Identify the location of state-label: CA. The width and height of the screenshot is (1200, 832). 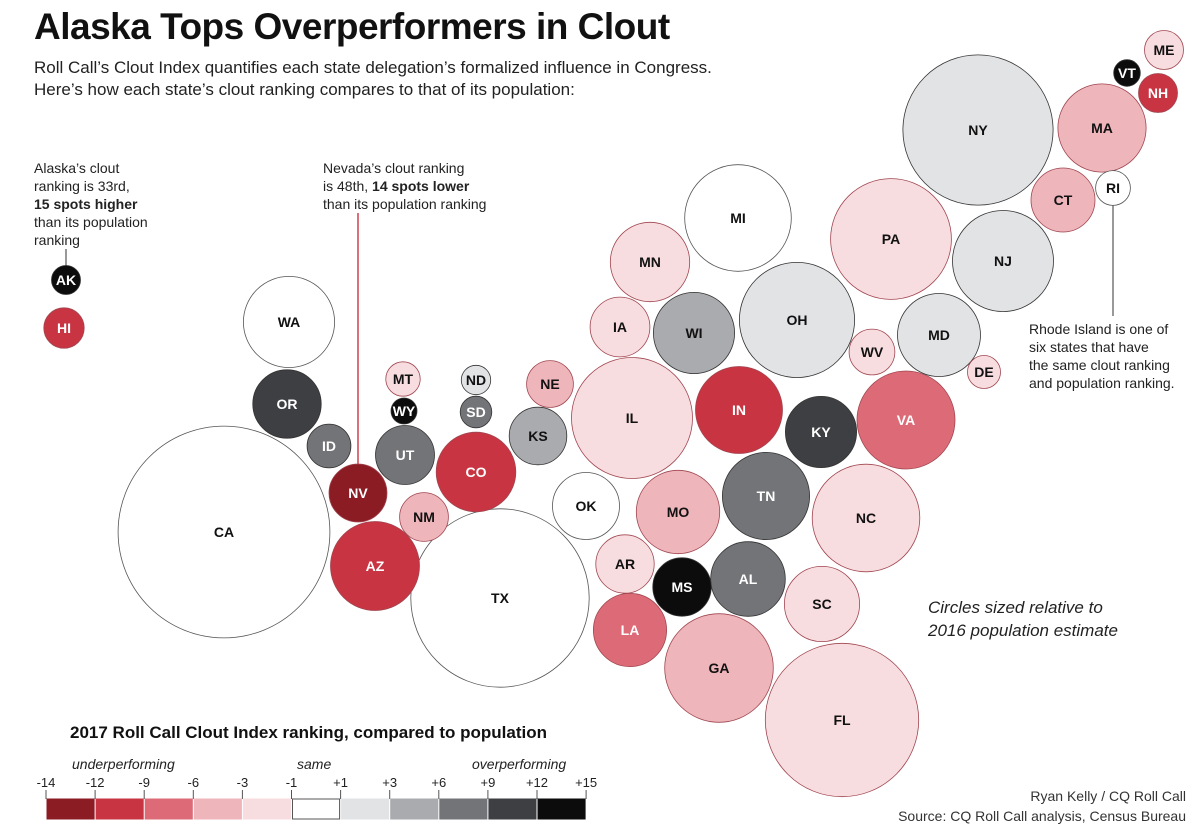
(224, 532).